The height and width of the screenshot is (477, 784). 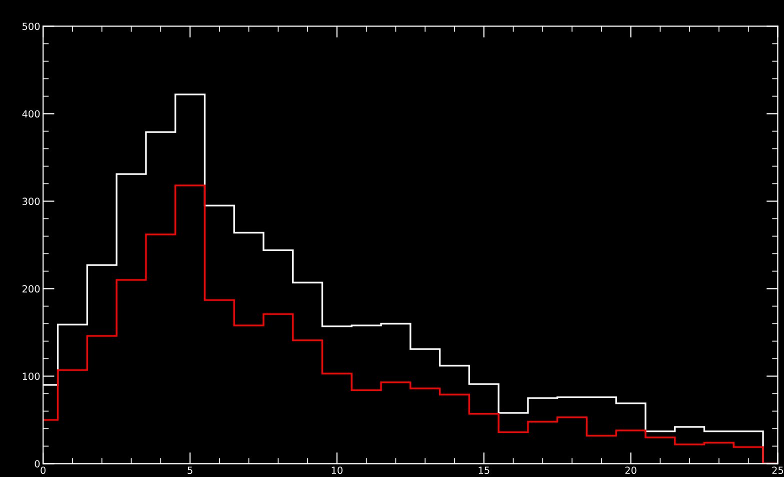 What do you see at coordinates (190, 470) in the screenshot?
I see `x-tick-label: 5` at bounding box center [190, 470].